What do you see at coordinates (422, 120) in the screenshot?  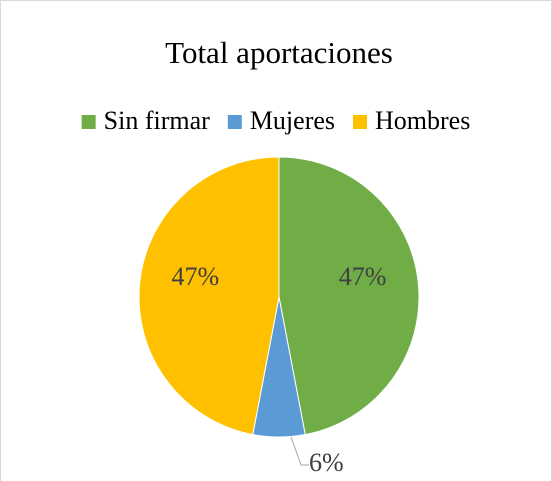 I see `legend-label: Hombres` at bounding box center [422, 120].